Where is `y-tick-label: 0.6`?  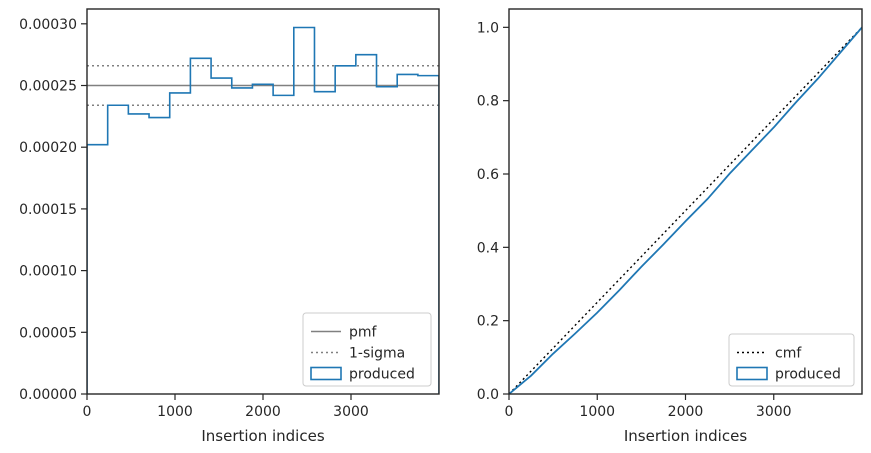
y-tick-label: 0.6 is located at coordinates (488, 175).